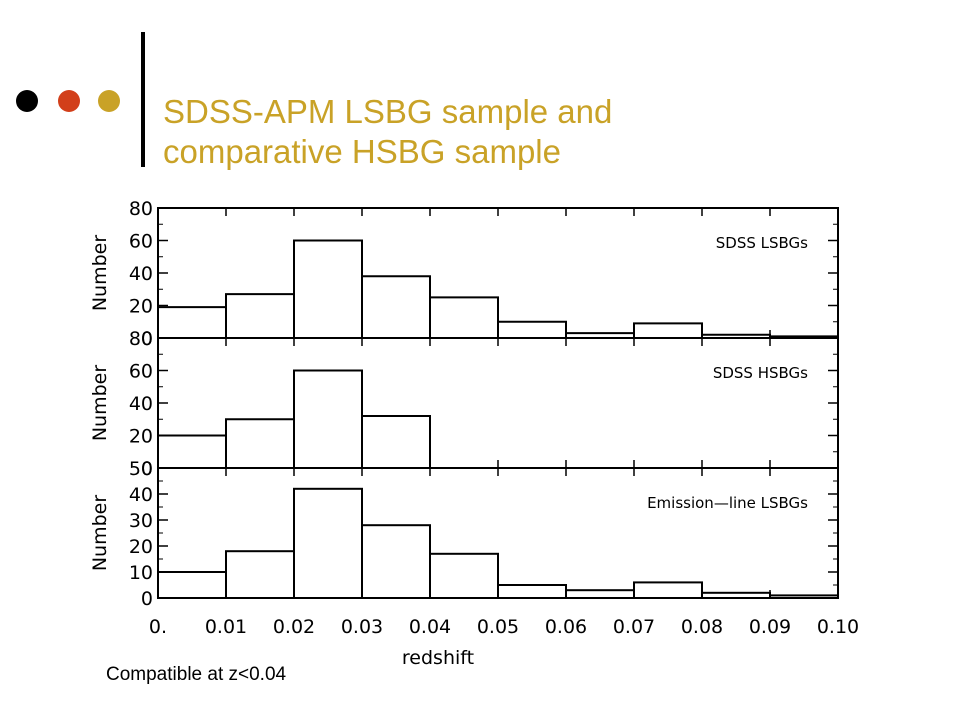 The width and height of the screenshot is (960, 720). What do you see at coordinates (143, 99) in the screenshot?
I see `title-divider` at bounding box center [143, 99].